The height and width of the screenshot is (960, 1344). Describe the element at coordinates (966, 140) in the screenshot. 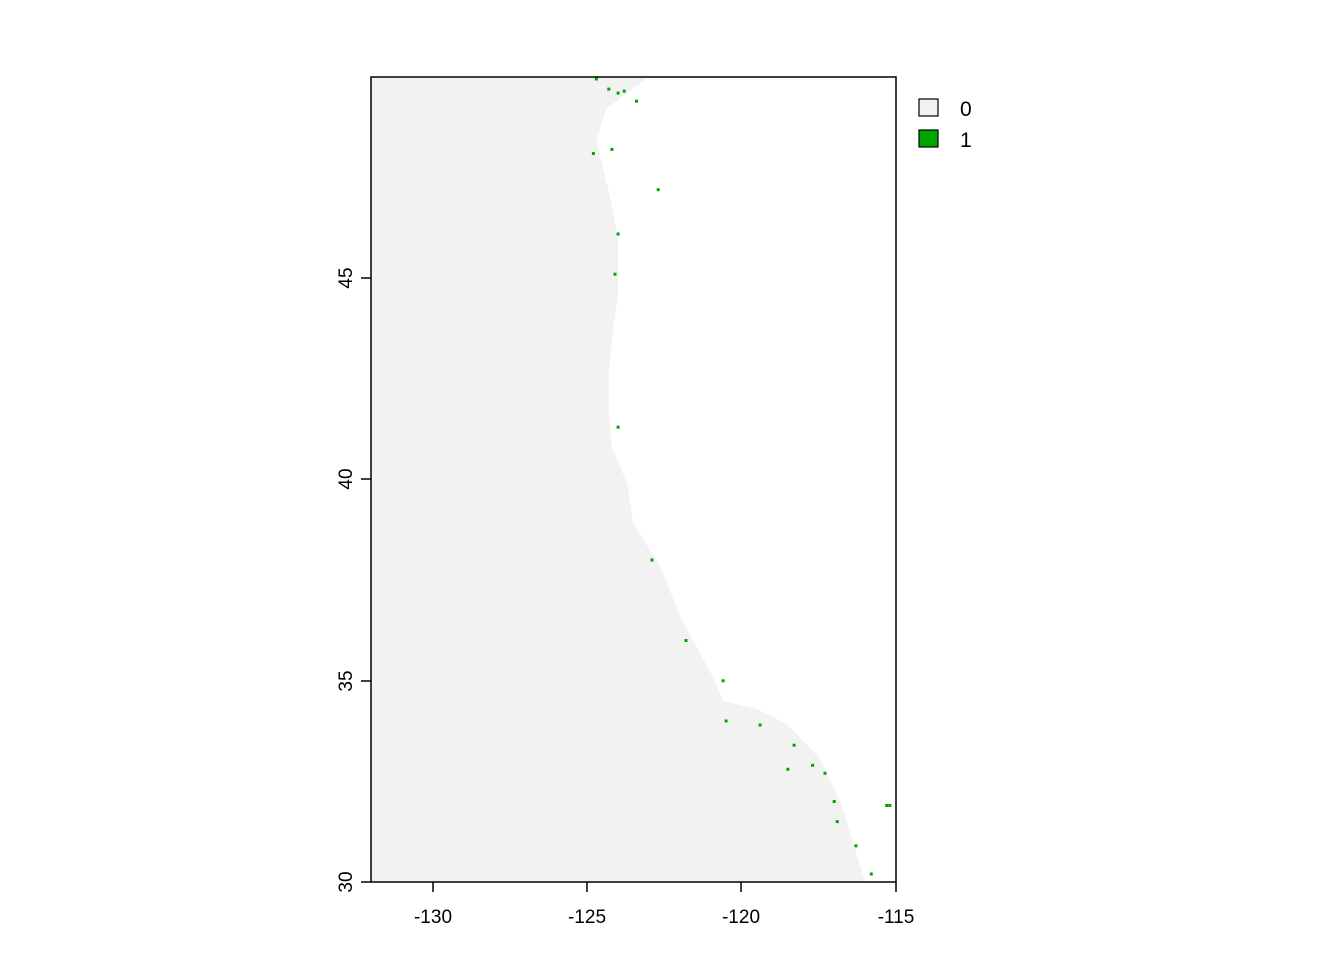

I see `legend-label-1: 1` at that location.